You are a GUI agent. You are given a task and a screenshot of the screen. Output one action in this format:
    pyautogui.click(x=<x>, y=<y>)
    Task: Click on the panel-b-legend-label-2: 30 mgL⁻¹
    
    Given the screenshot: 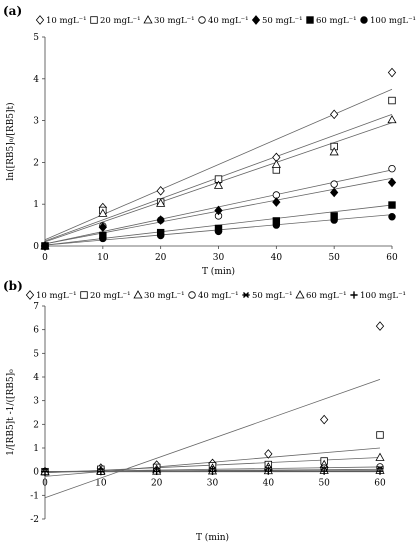 What is the action you would take?
    pyautogui.click(x=164, y=296)
    